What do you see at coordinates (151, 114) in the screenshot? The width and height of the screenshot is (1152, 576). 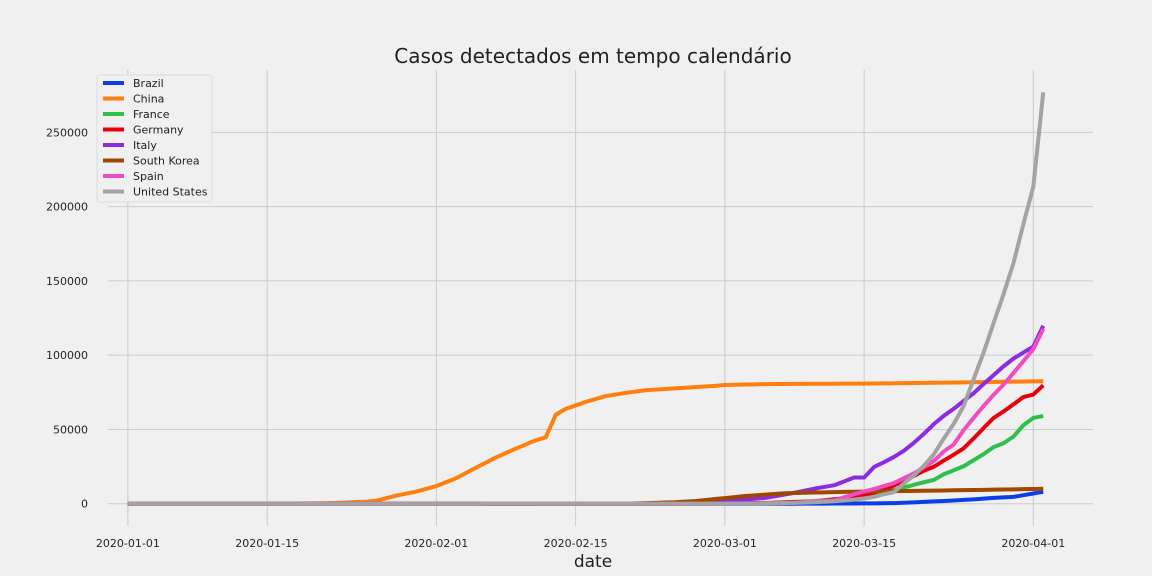 I see `legend-label: France` at bounding box center [151, 114].